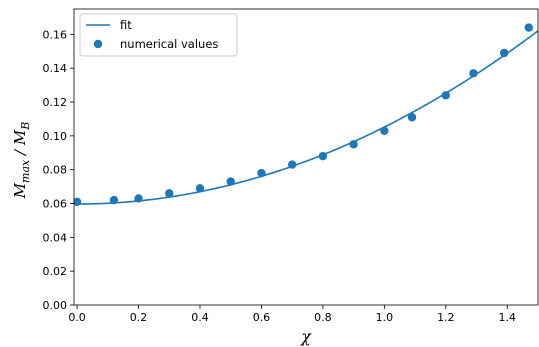  What do you see at coordinates (20, 137) in the screenshot?
I see `y-axis-label-base2: M` at bounding box center [20, 137].